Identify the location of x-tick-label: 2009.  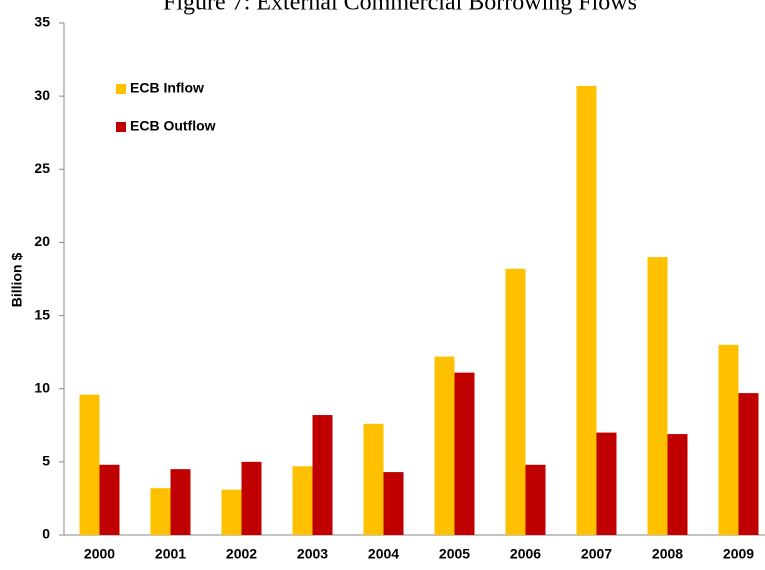
(738, 554).